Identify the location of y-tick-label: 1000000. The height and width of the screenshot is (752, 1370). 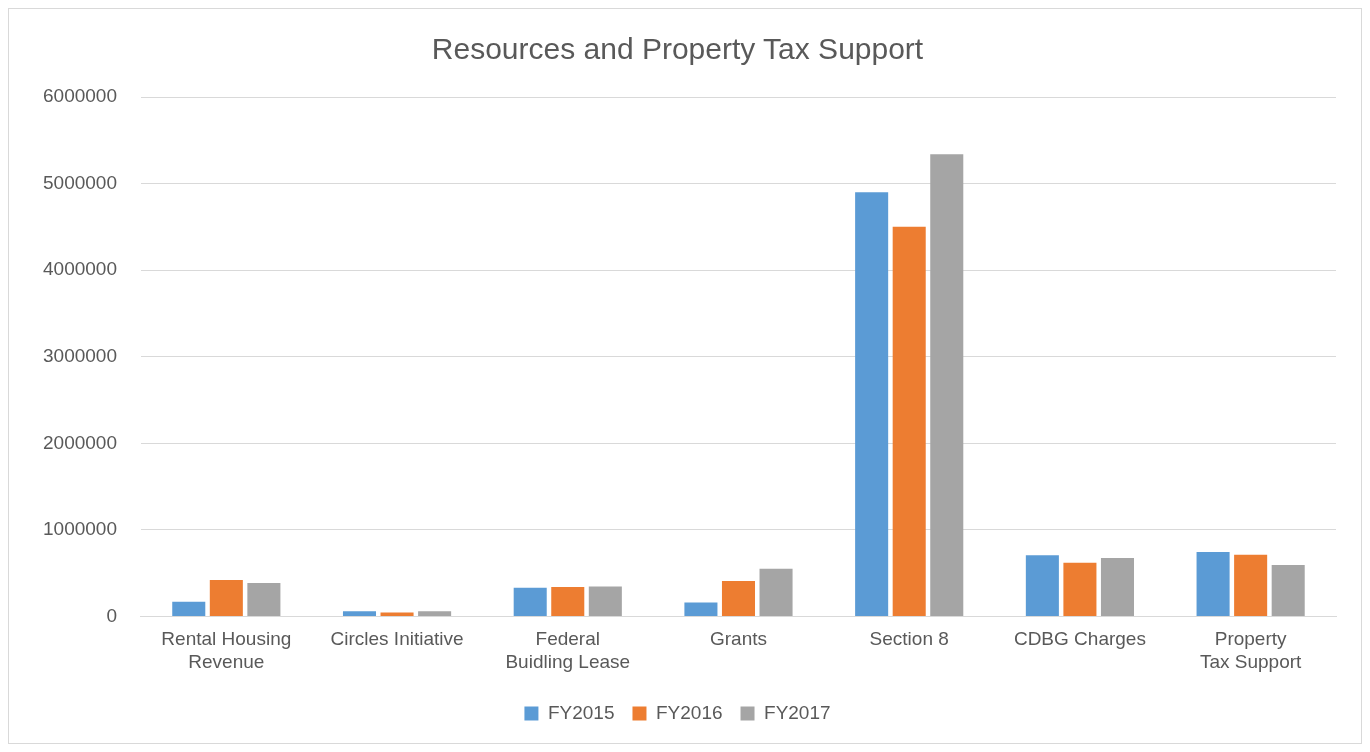
(80, 529).